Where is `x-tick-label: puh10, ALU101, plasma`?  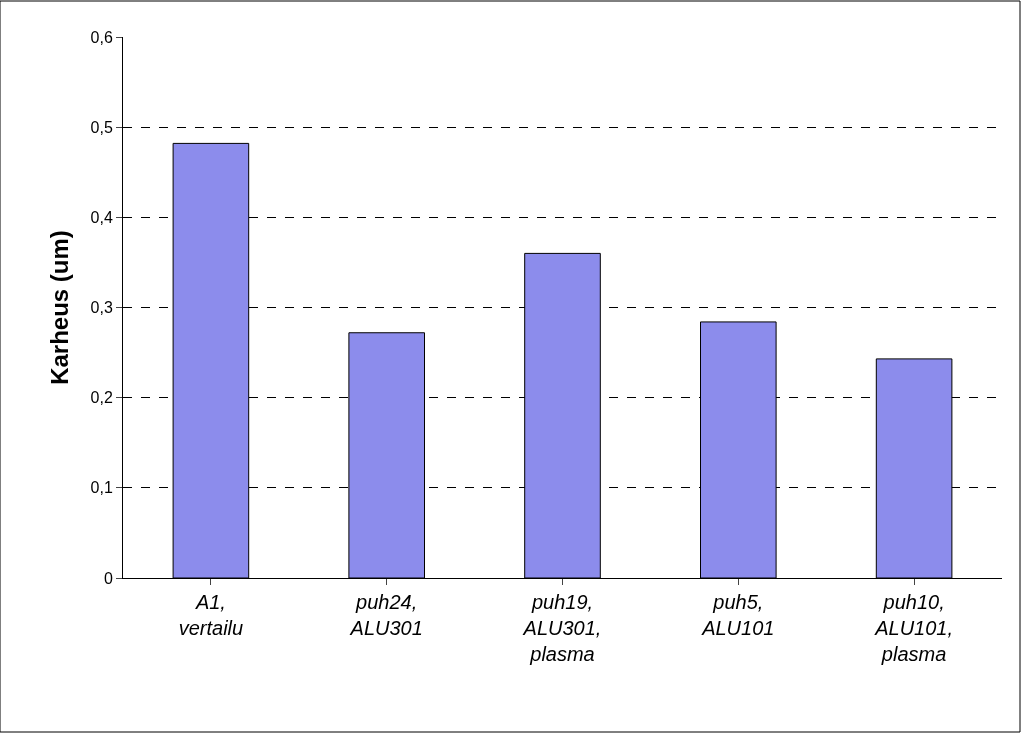
x-tick-label: puh10, ALU101, plasma is located at coordinates (914, 628).